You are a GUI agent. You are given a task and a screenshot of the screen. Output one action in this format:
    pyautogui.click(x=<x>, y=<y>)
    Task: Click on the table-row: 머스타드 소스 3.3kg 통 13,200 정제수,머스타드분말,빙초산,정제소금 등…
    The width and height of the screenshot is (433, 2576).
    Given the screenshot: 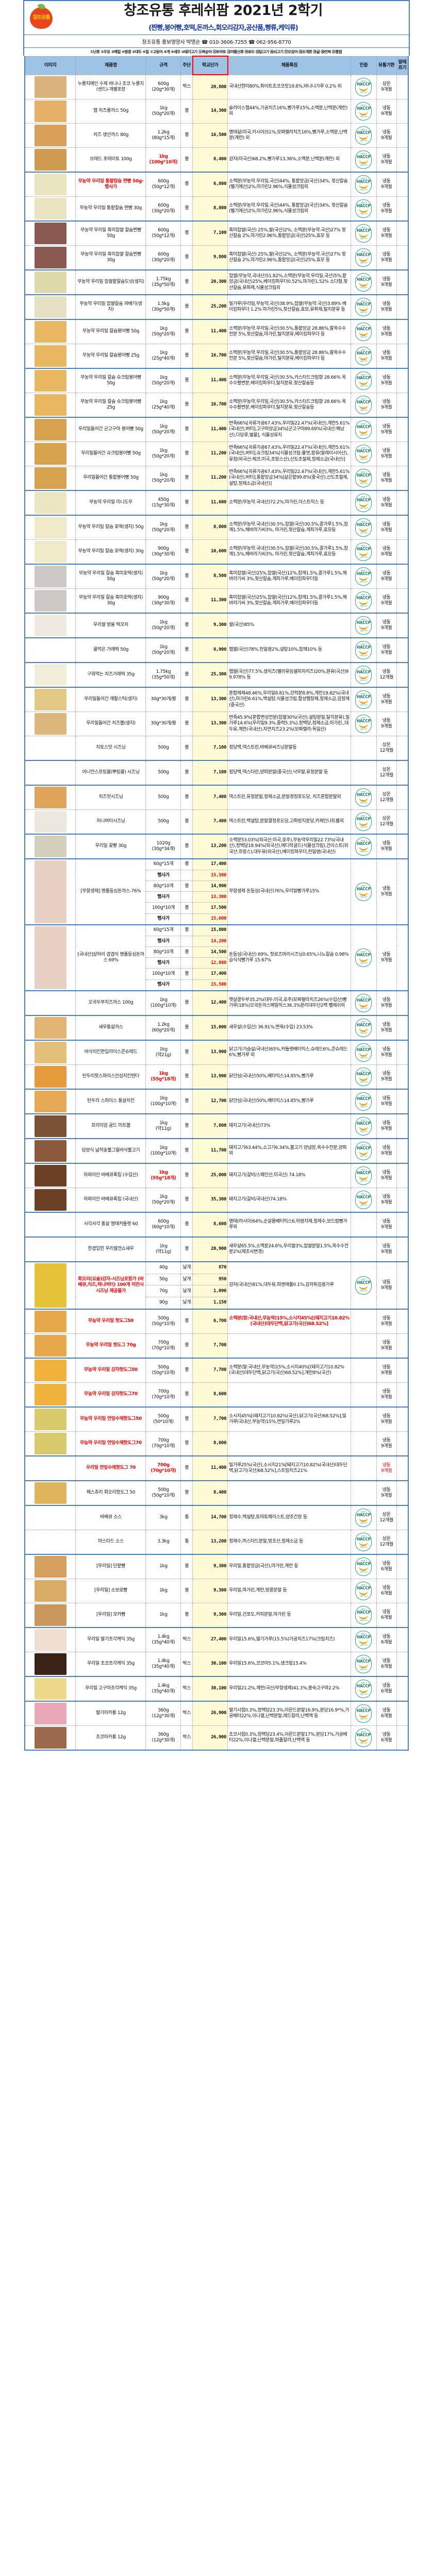 What is the action you would take?
    pyautogui.click(x=216, y=1542)
    